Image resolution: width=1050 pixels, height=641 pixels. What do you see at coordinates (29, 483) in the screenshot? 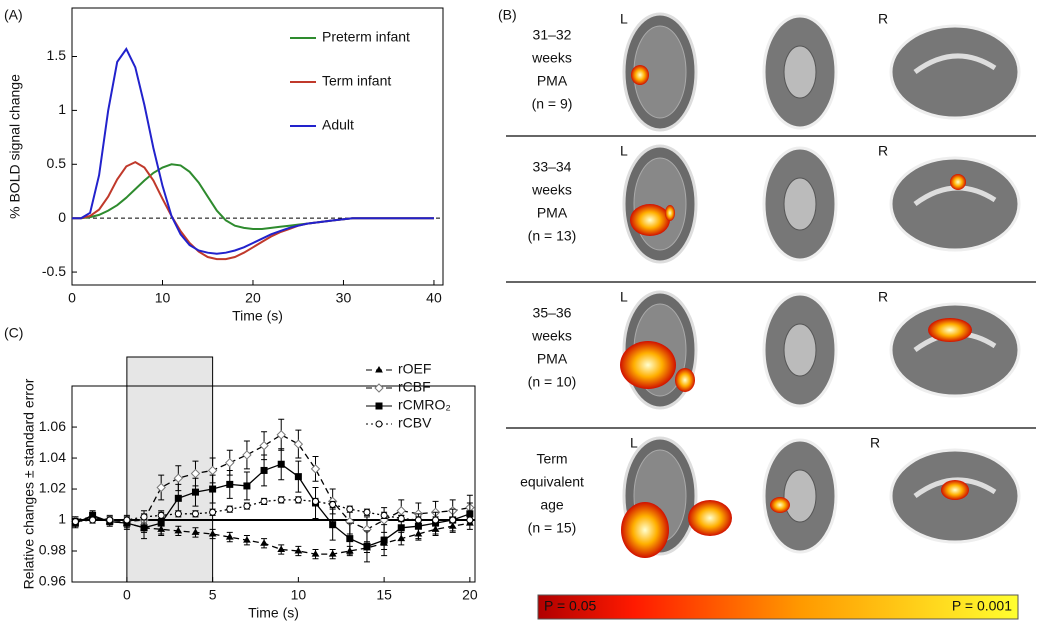
I see `y-axis-label: Relative changes ± standard error` at bounding box center [29, 483].